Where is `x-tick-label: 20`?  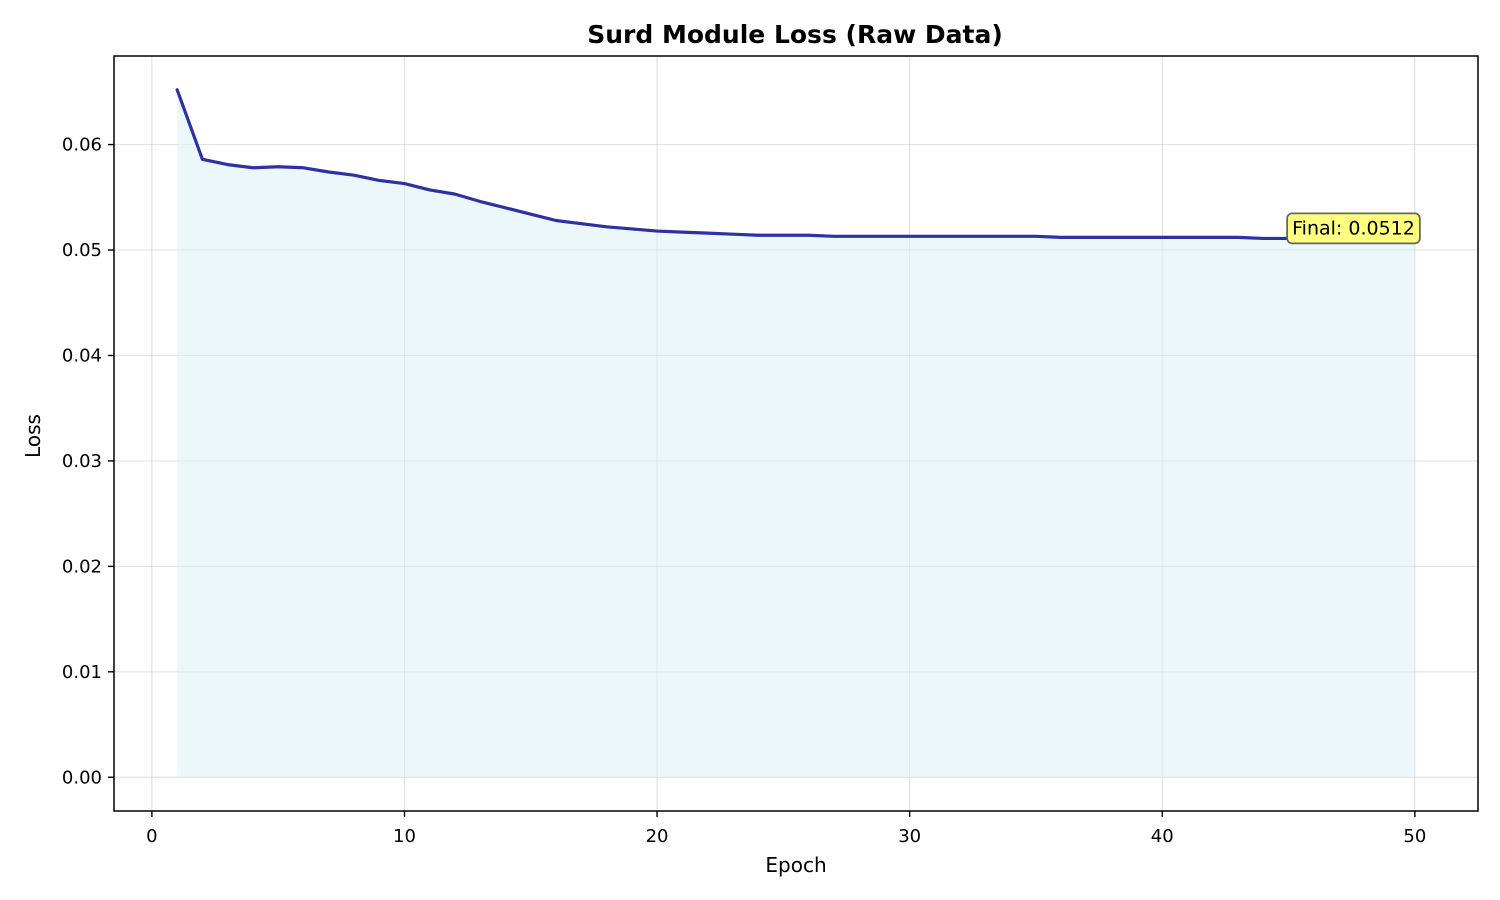 x-tick-label: 20 is located at coordinates (657, 836).